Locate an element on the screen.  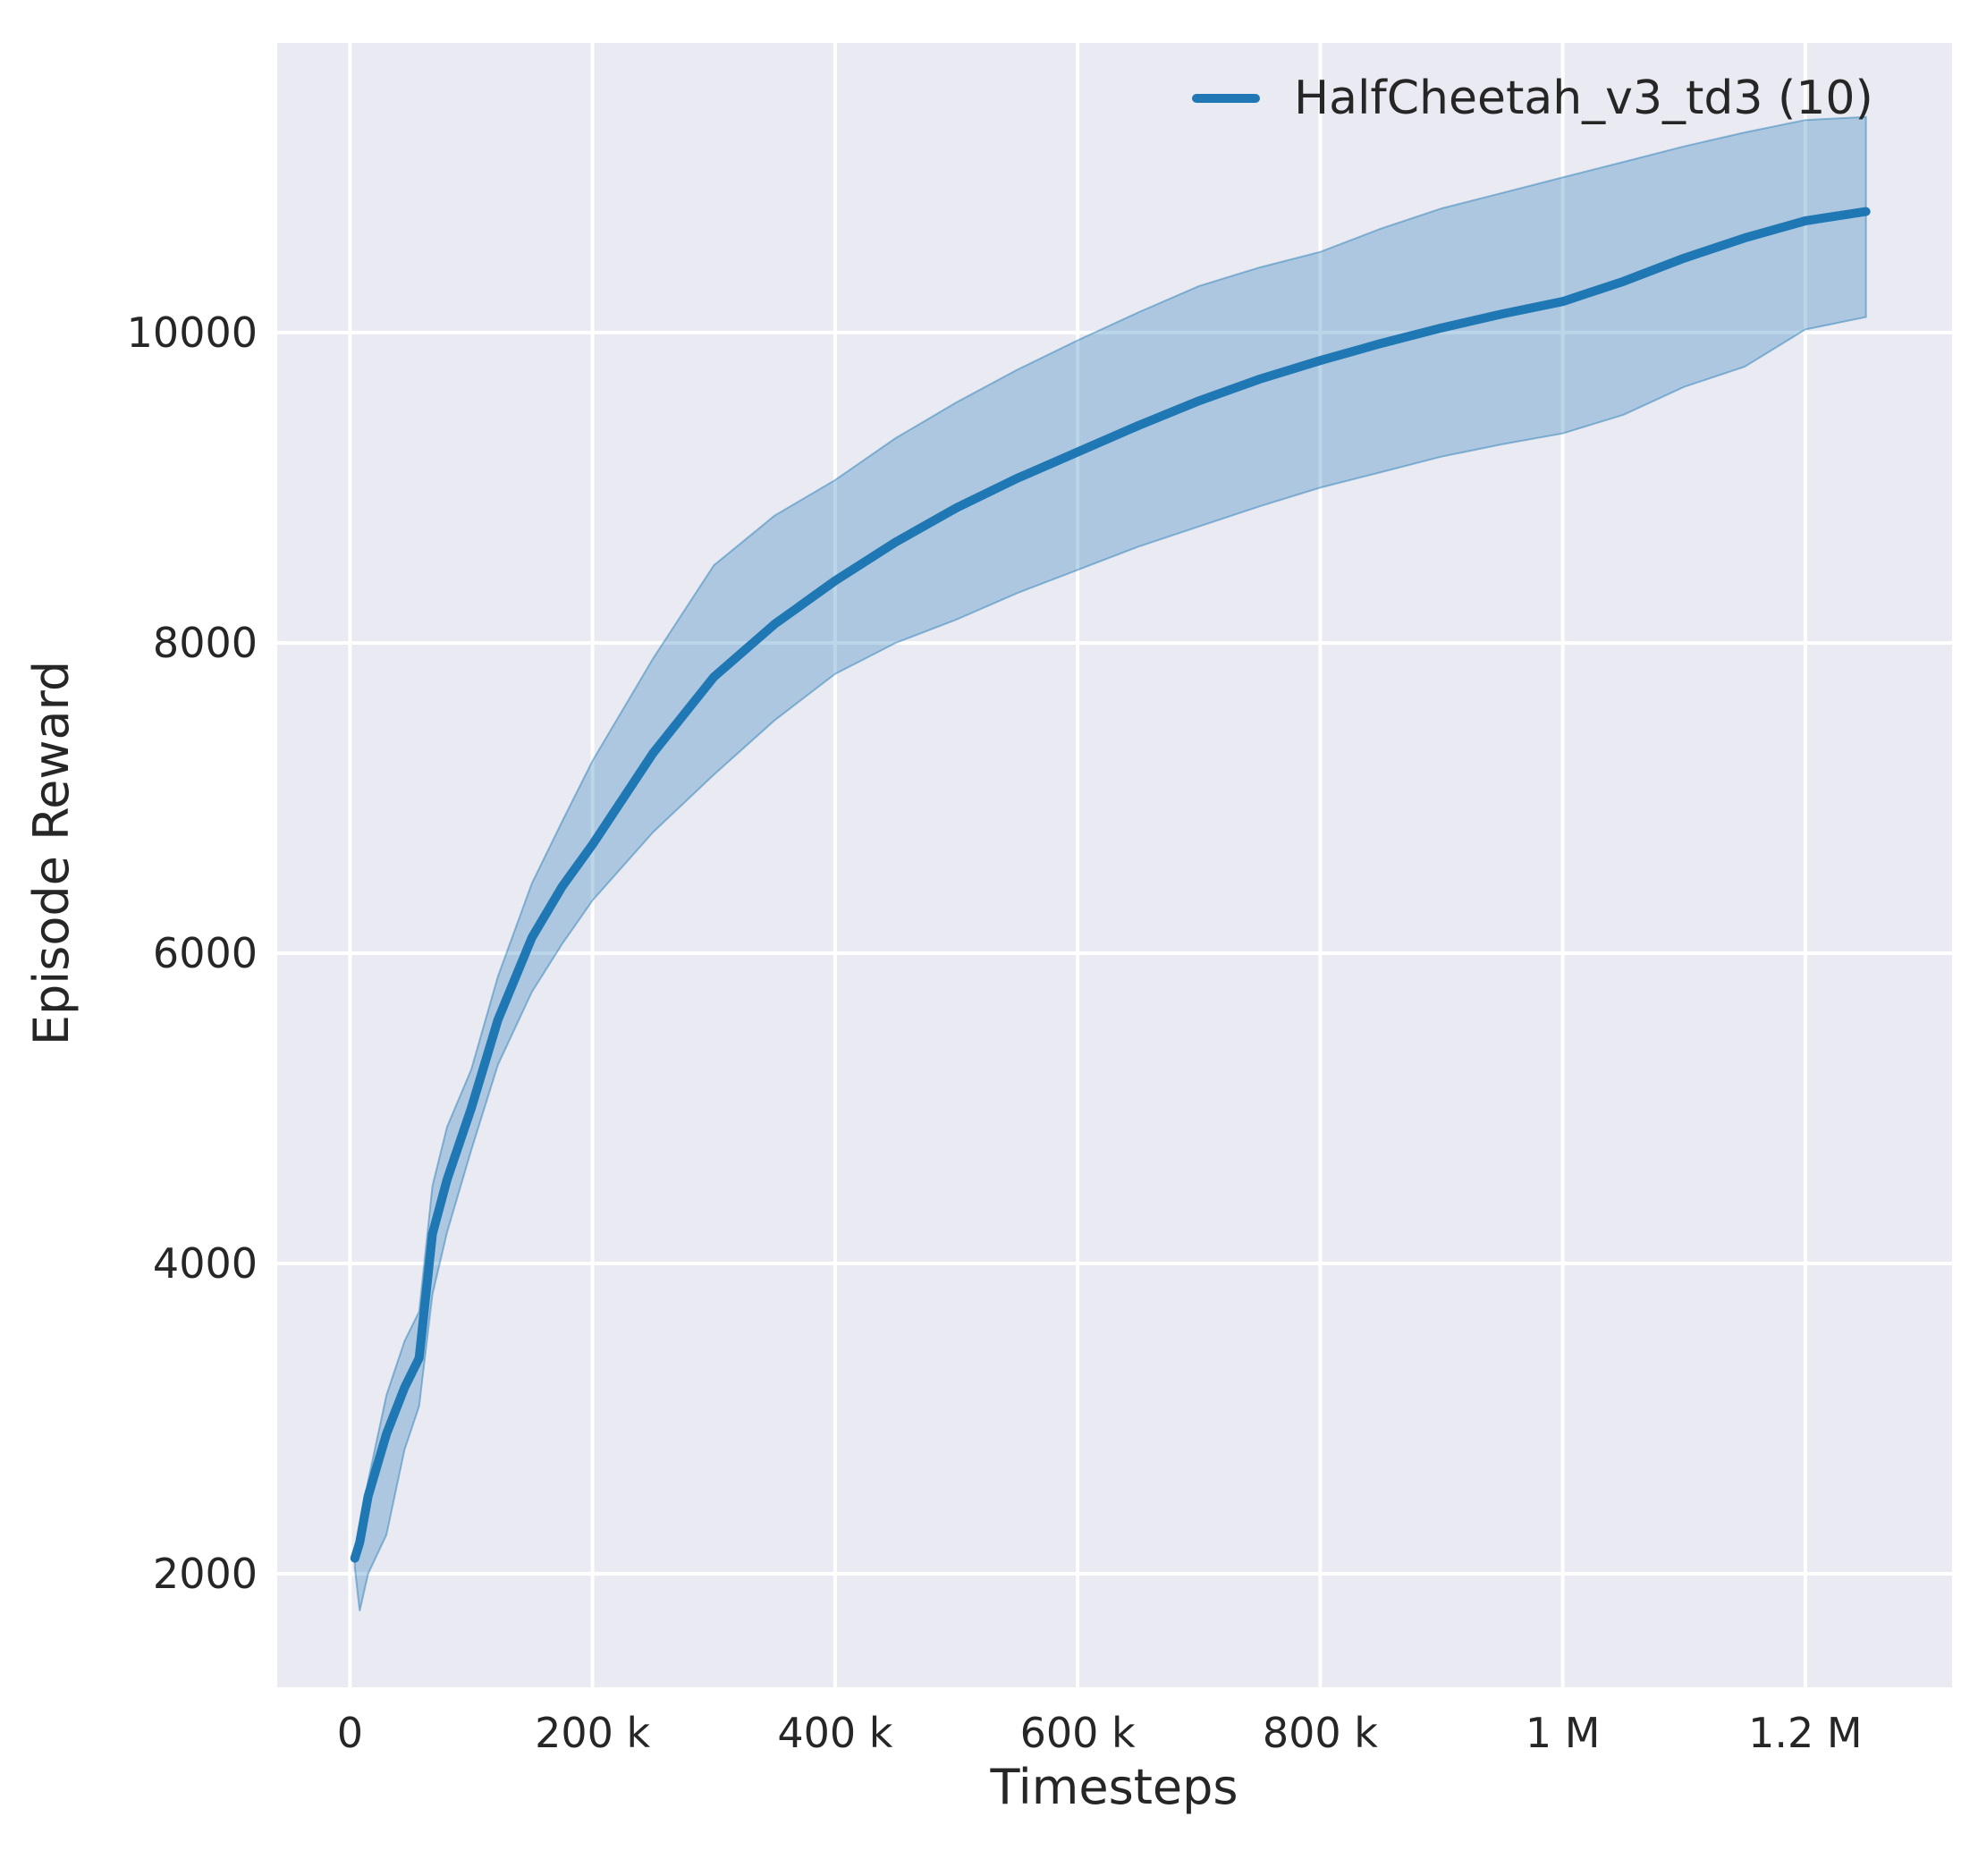
y-tick-label: 6000 is located at coordinates (205, 952).